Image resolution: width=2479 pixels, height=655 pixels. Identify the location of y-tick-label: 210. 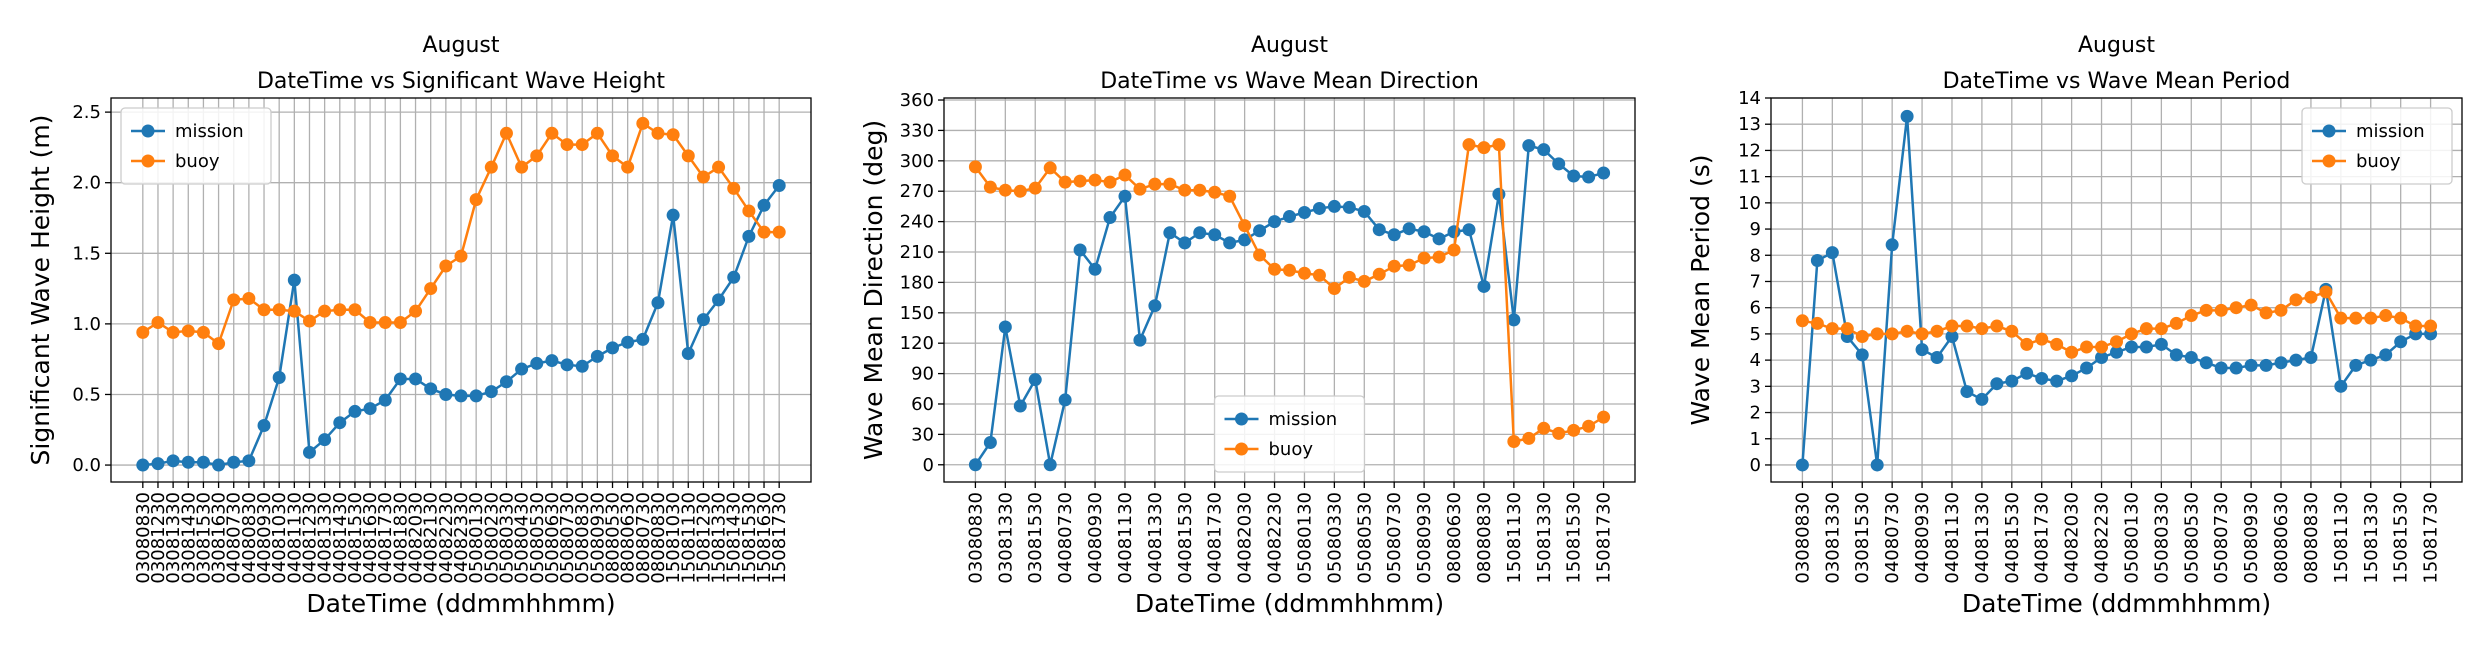
(917, 252).